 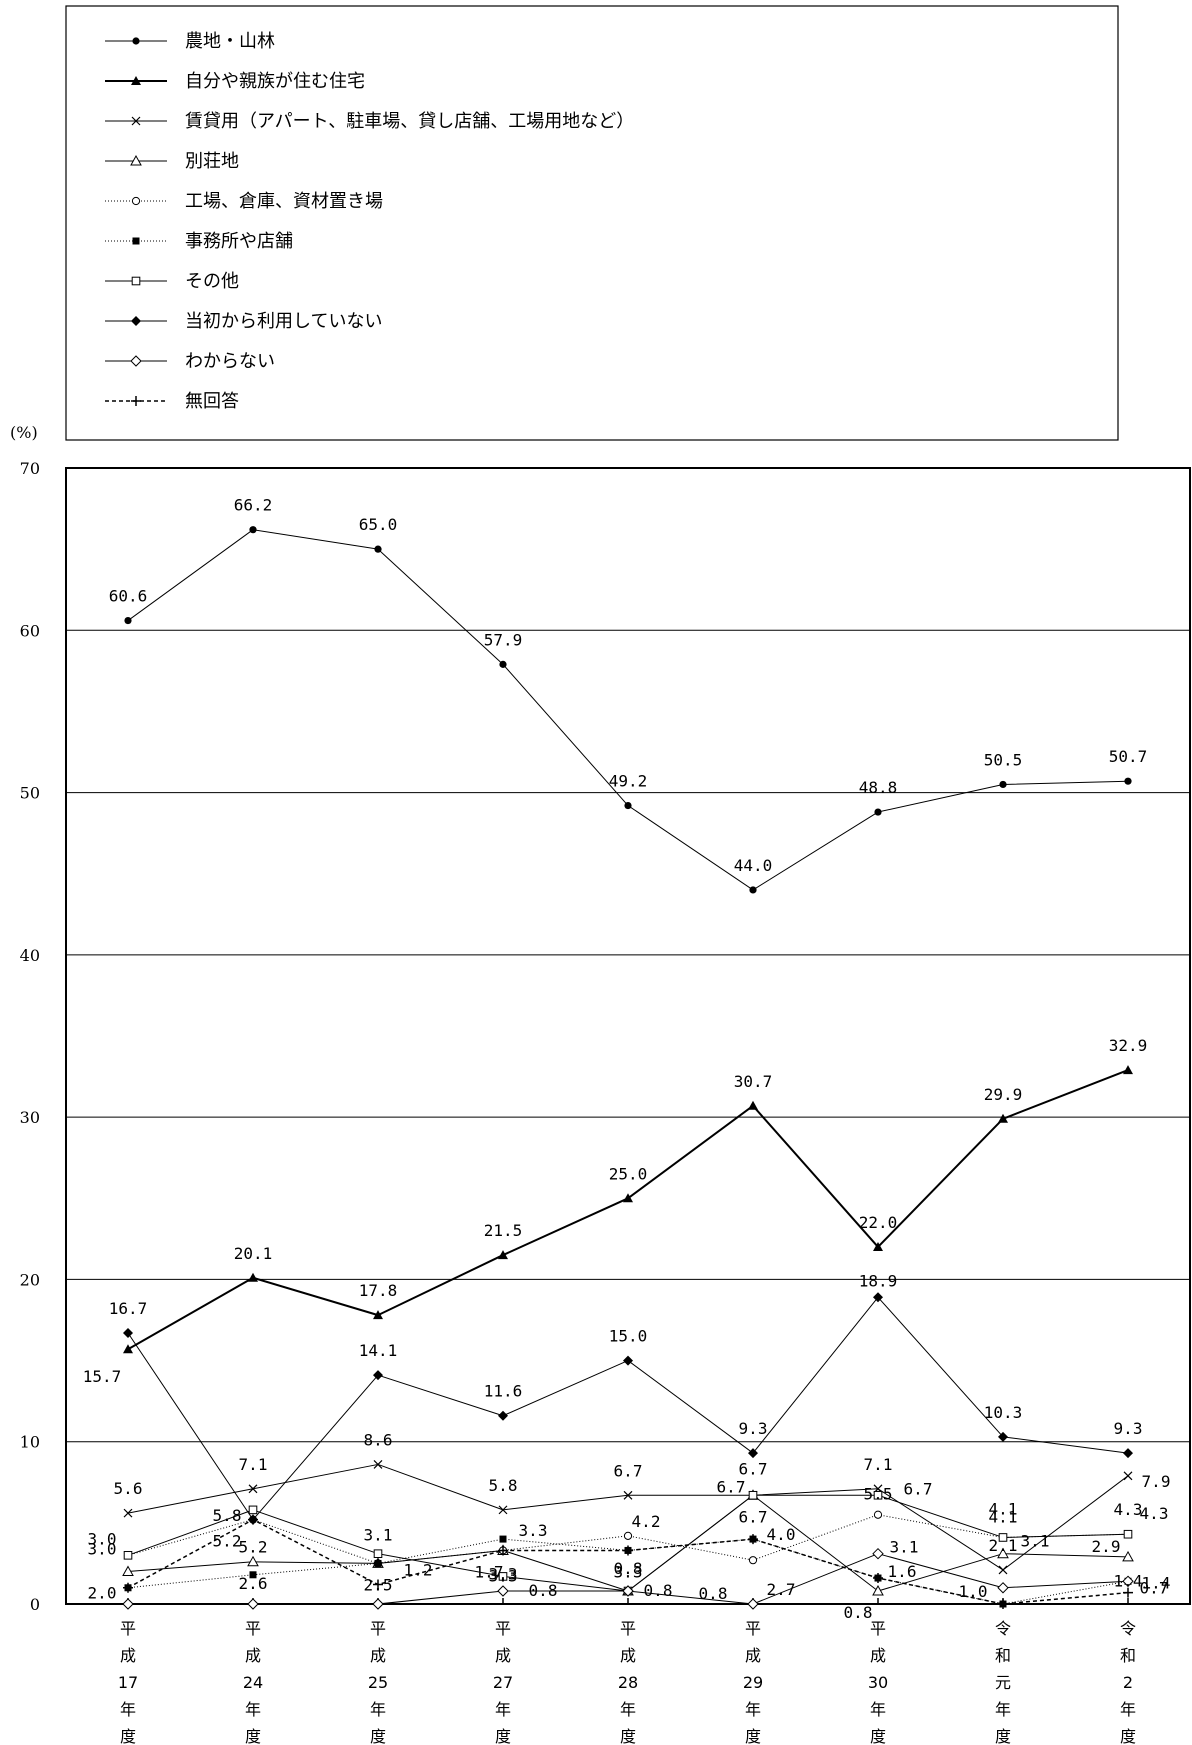 I want to click on x-category-char: 17, so click(x=128, y=1682).